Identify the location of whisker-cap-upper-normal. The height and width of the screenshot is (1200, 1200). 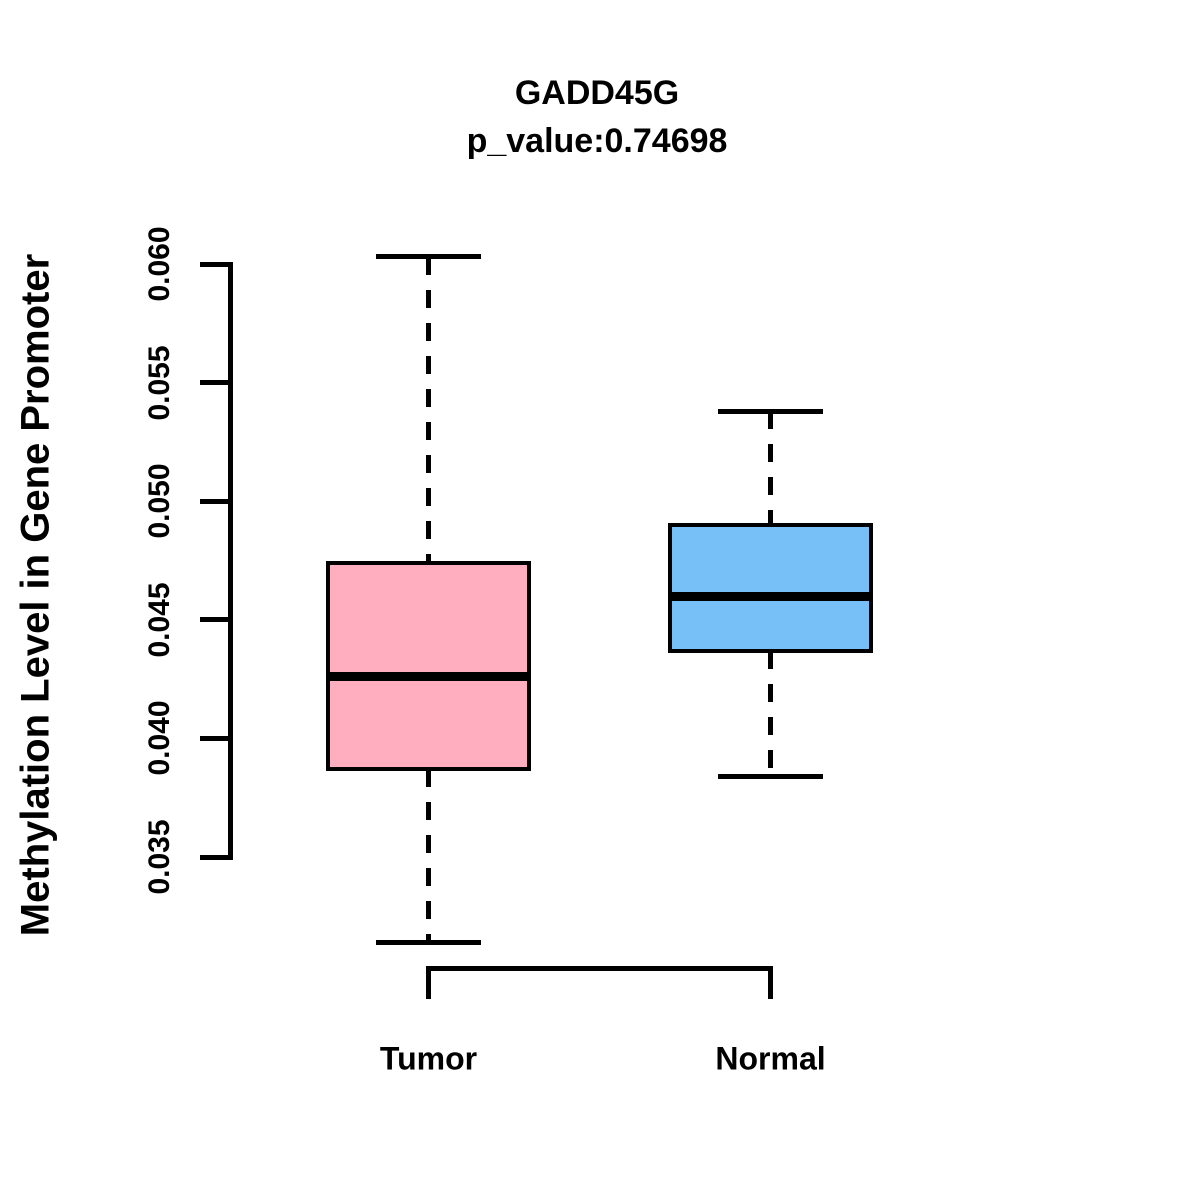
(770, 411).